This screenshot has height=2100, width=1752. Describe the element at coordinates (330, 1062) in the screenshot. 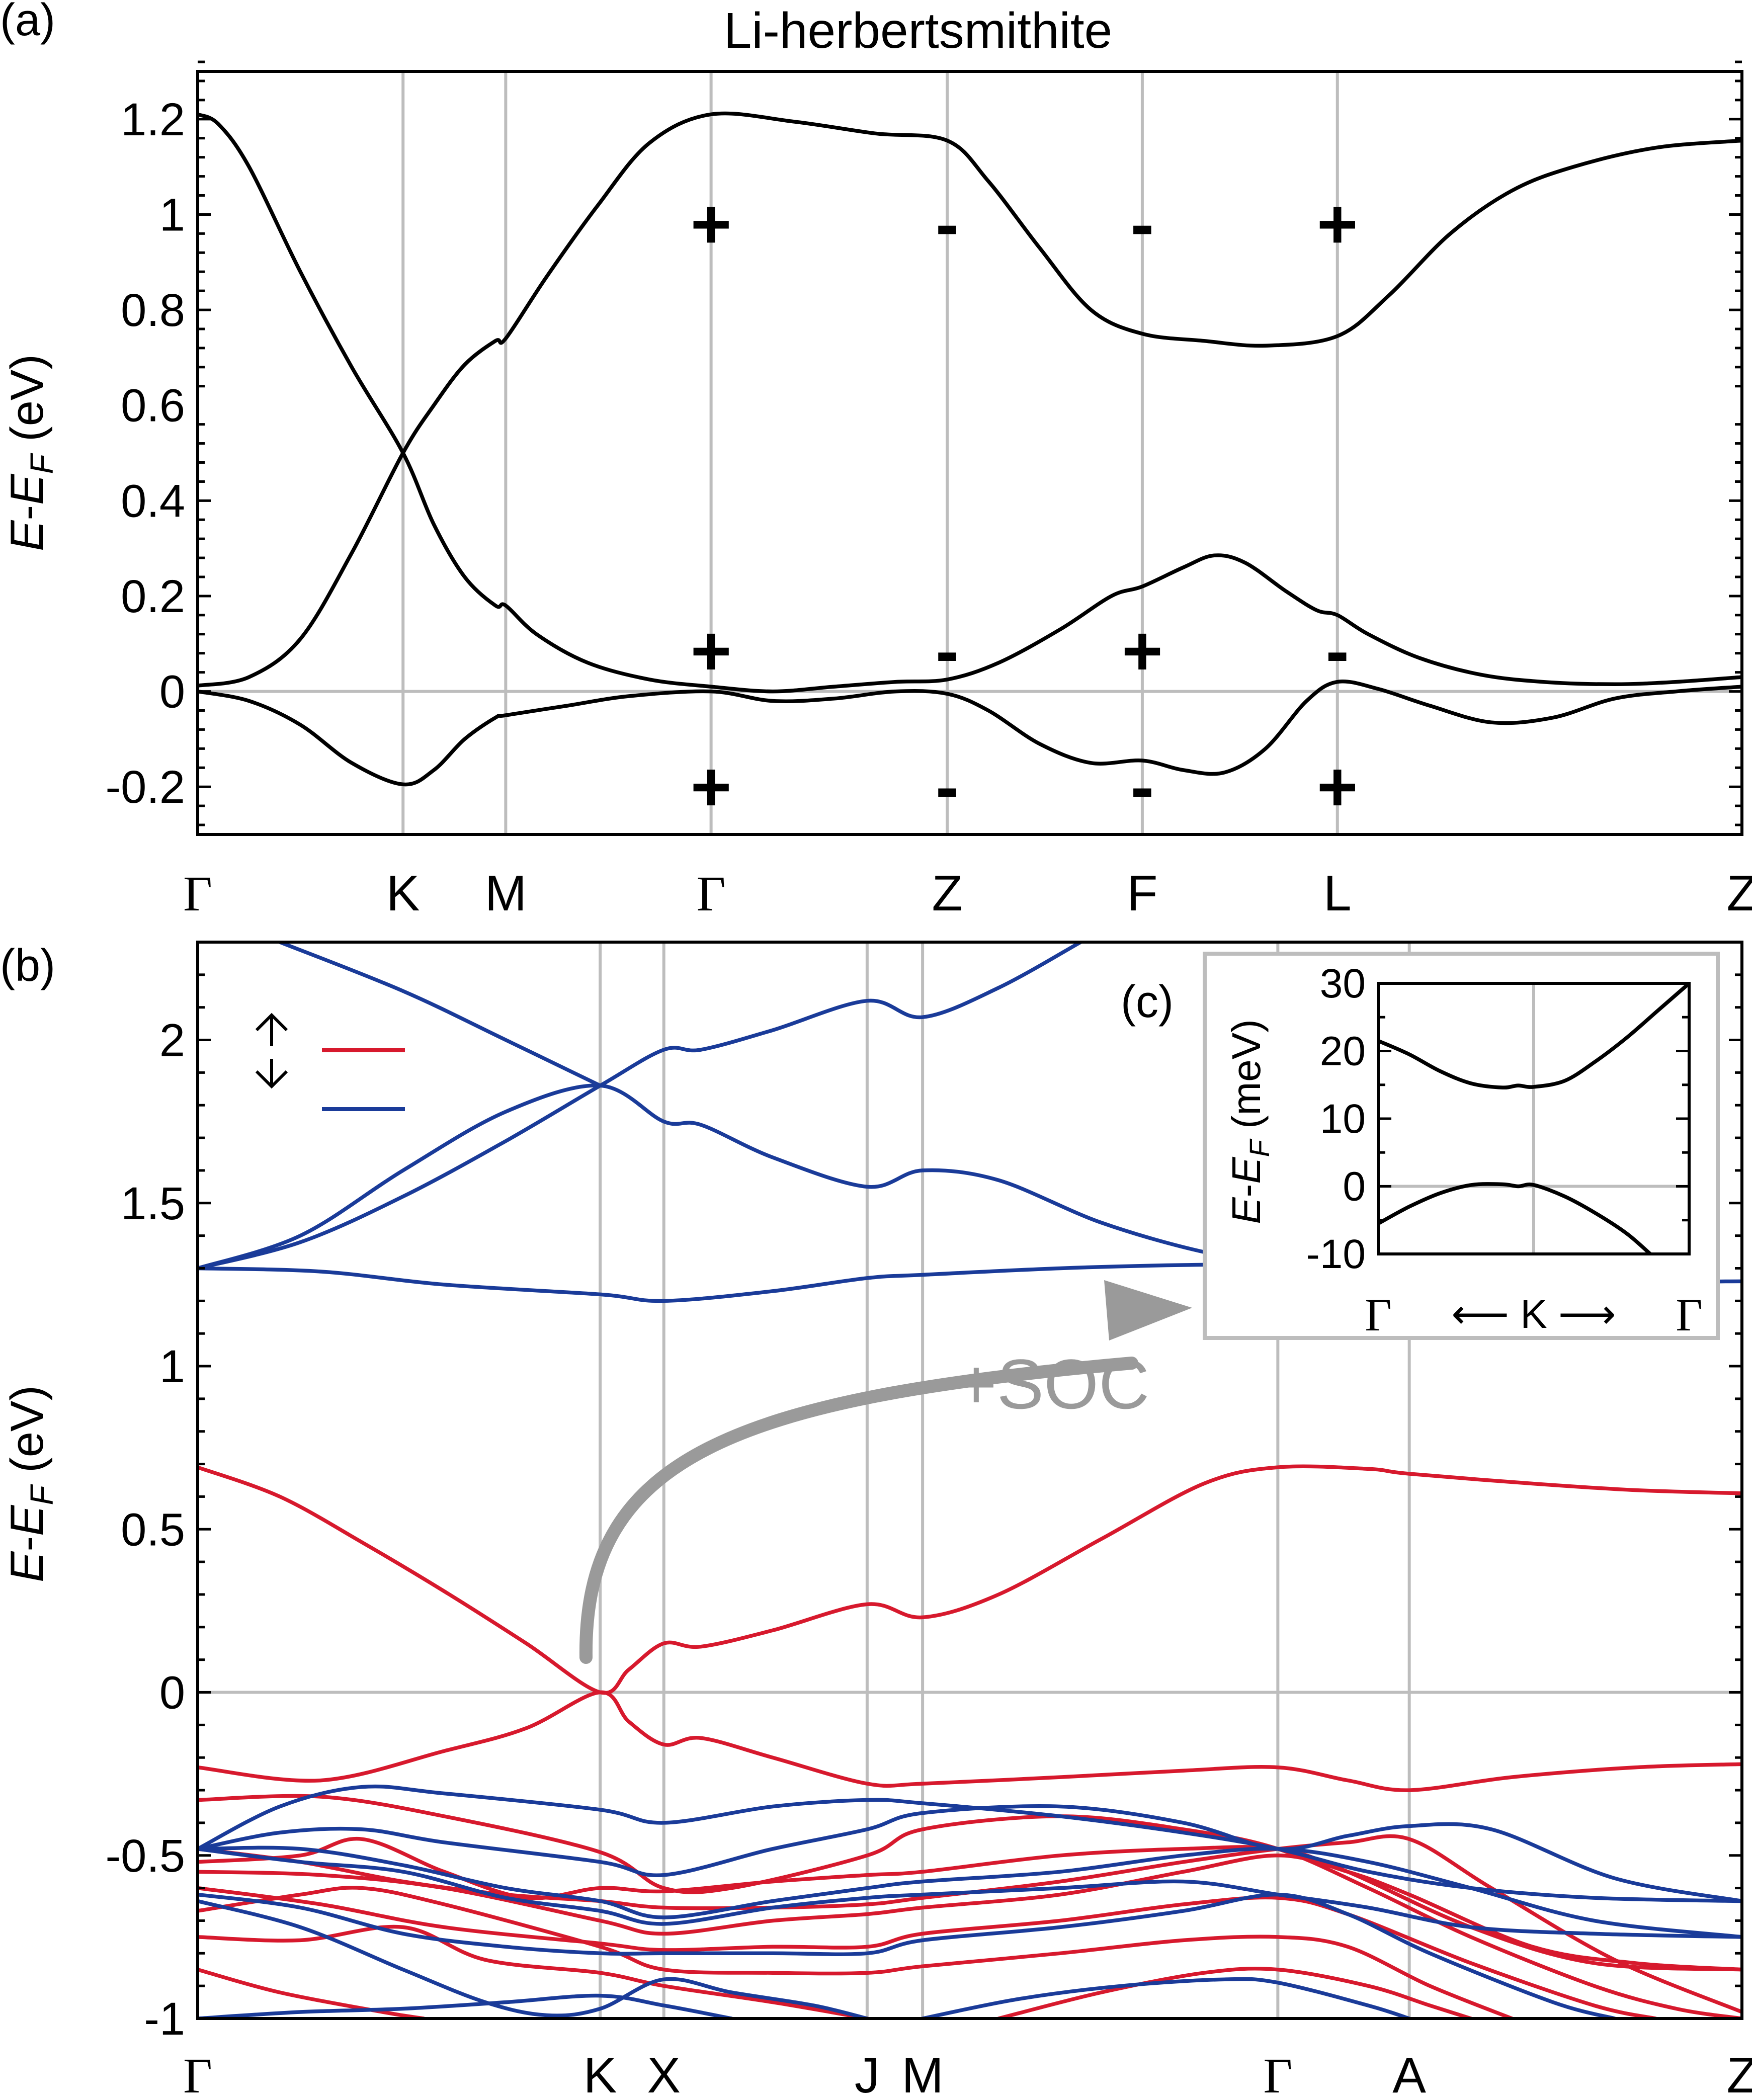

I see `spin-legend` at that location.